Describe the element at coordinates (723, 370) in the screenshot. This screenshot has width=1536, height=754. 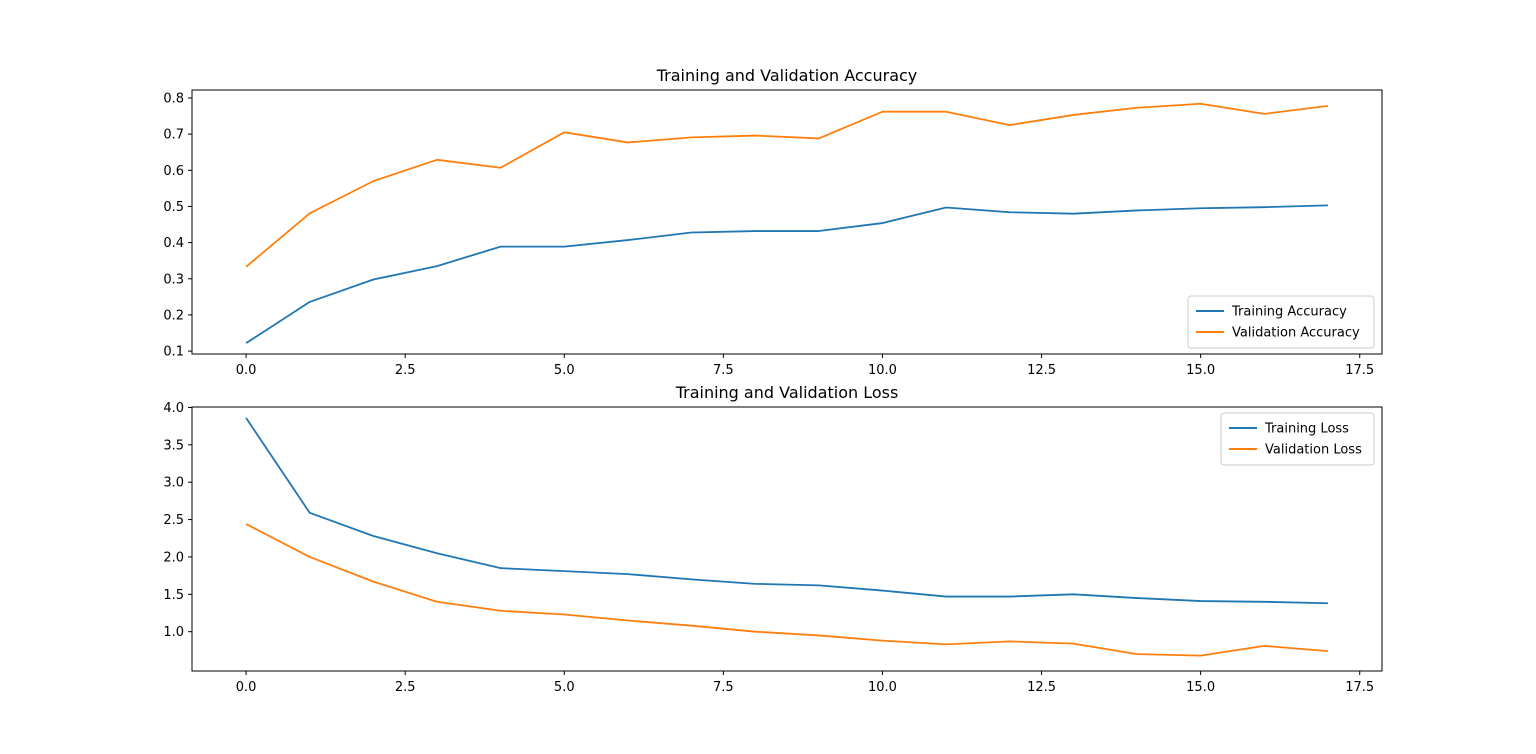
I see `accuracy-x-tick-label: 7.5` at that location.